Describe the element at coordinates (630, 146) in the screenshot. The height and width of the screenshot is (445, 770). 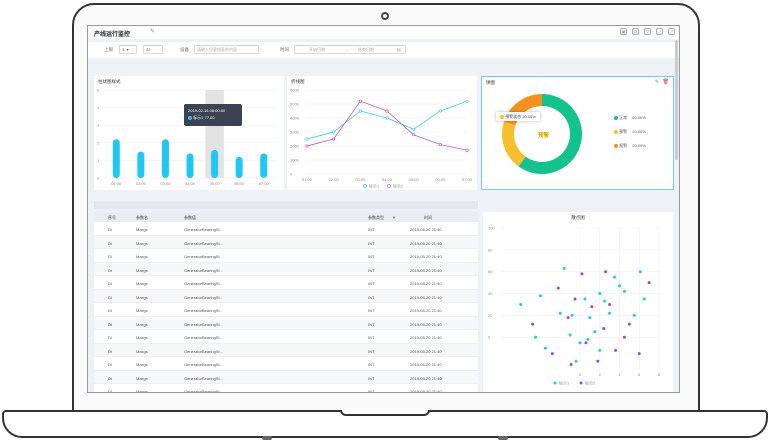
I see `legend-item: 报警 20.00%` at that location.